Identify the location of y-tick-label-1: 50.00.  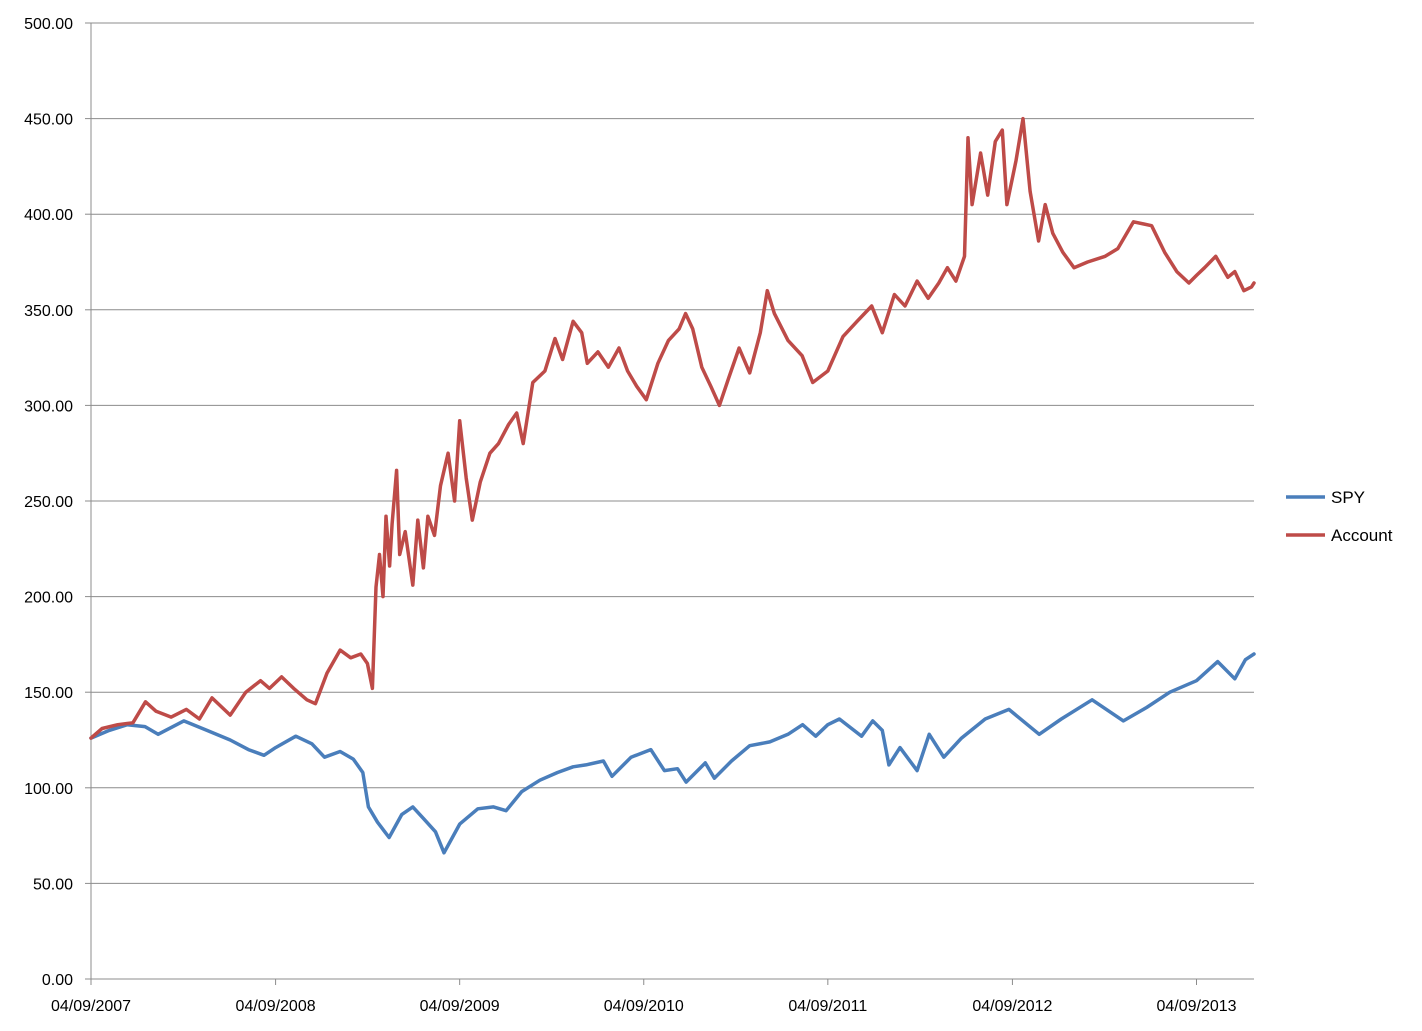
(53, 884).